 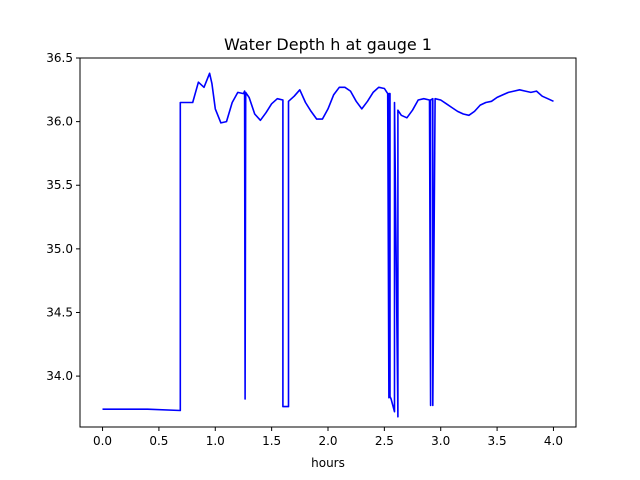 What do you see at coordinates (328, 463) in the screenshot?
I see `x-axis-label: hours` at bounding box center [328, 463].